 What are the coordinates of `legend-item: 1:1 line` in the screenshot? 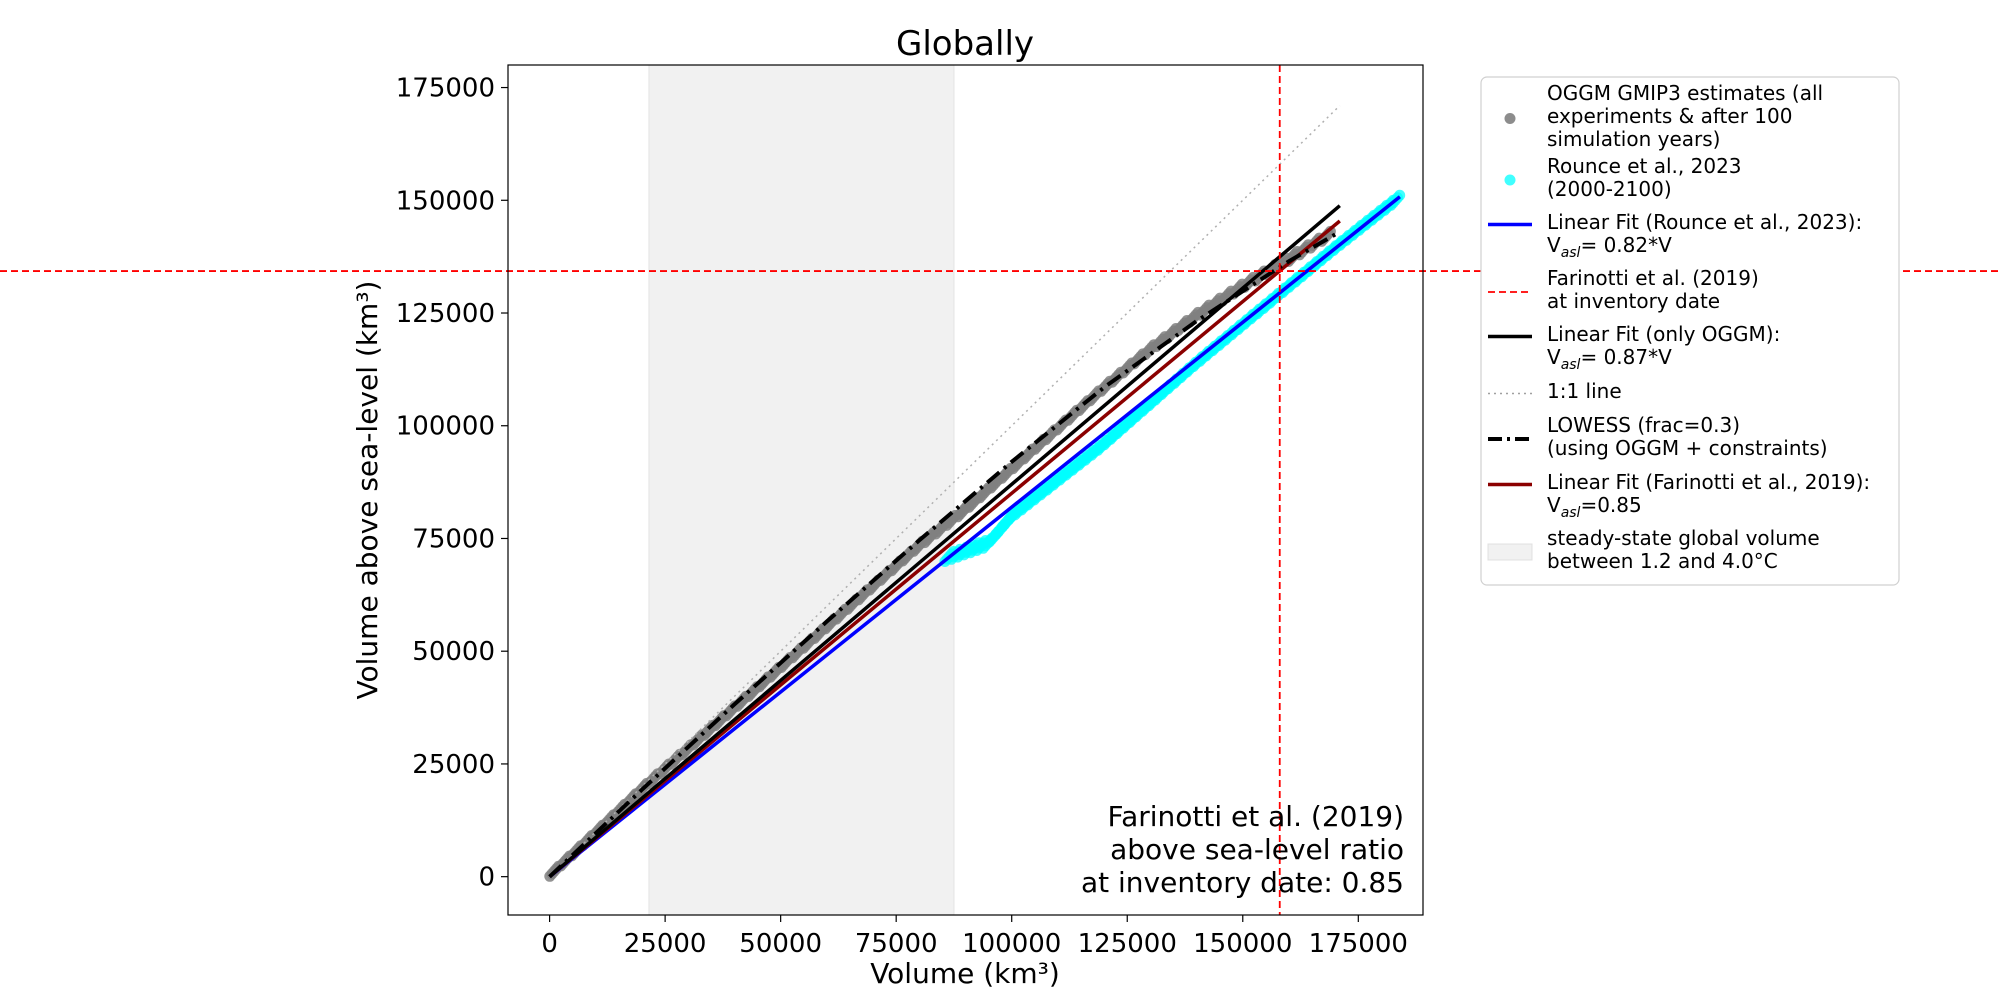 It's located at (1555, 391).